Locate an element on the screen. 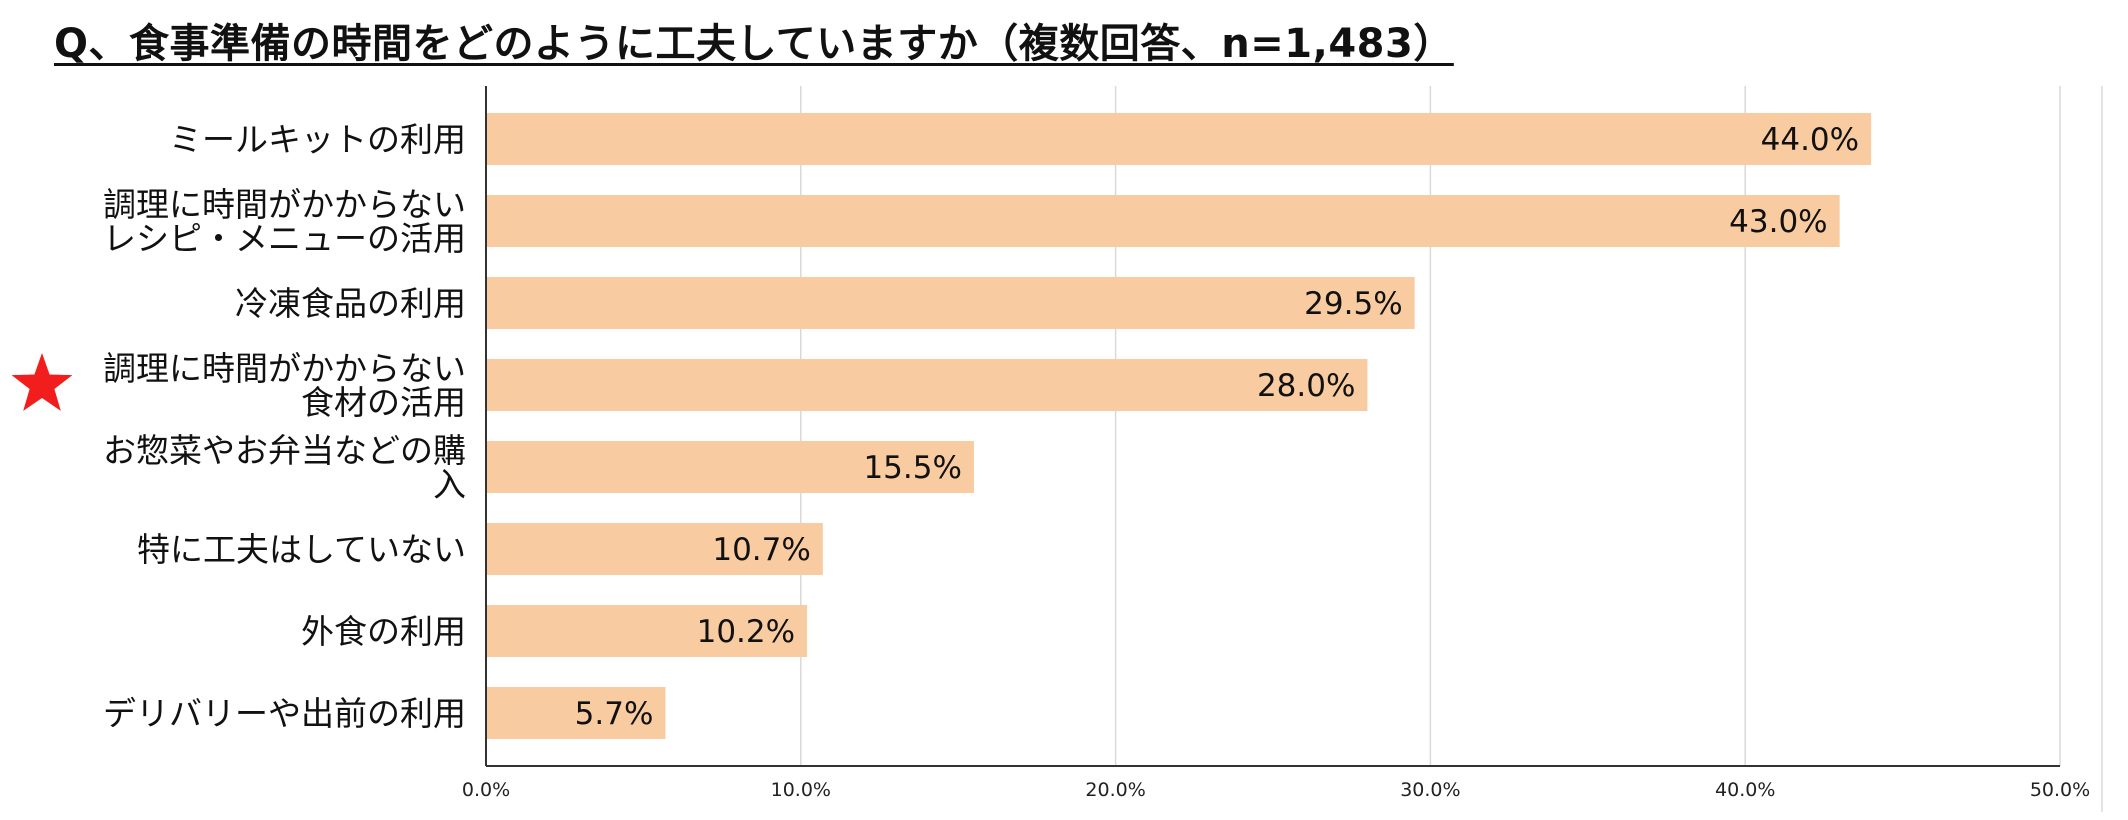  data-label: 15.5% is located at coordinates (912, 468).